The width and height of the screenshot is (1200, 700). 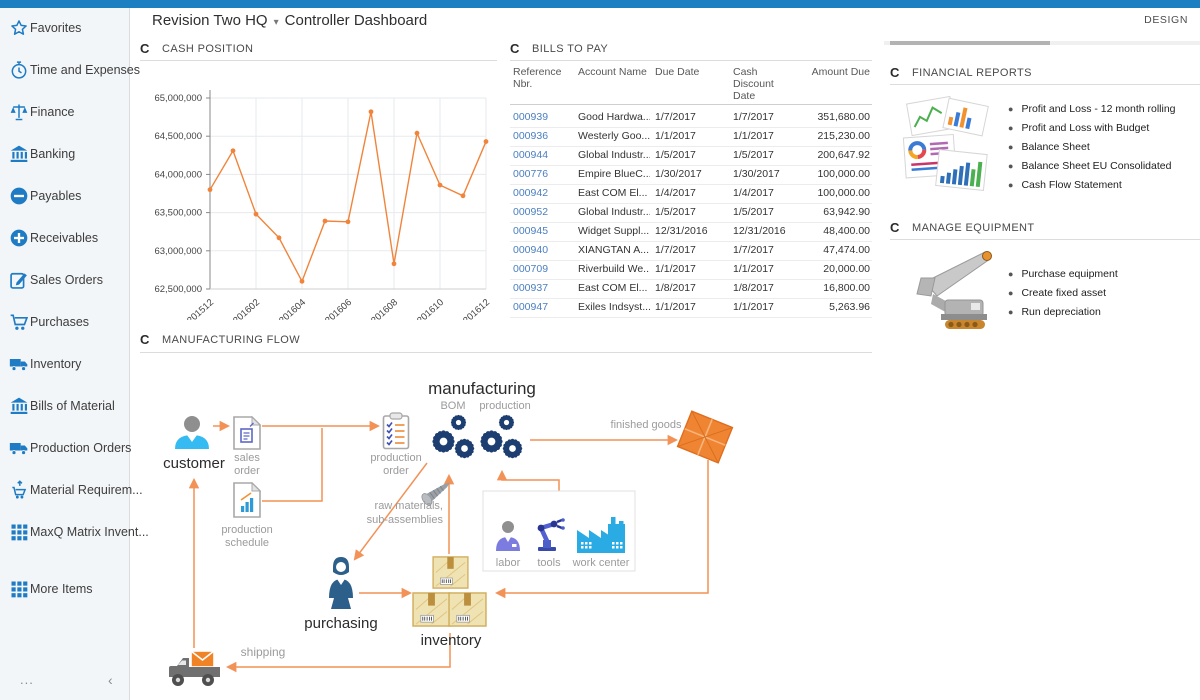 I want to click on financial-report-link: ● Profit and Loss with Budget, so click(x=1079, y=128).